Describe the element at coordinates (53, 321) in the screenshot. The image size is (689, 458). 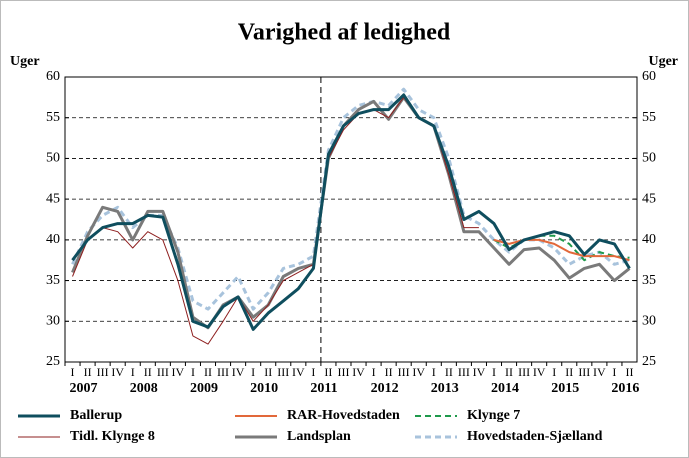
I see `y-tick-label: 30` at that location.